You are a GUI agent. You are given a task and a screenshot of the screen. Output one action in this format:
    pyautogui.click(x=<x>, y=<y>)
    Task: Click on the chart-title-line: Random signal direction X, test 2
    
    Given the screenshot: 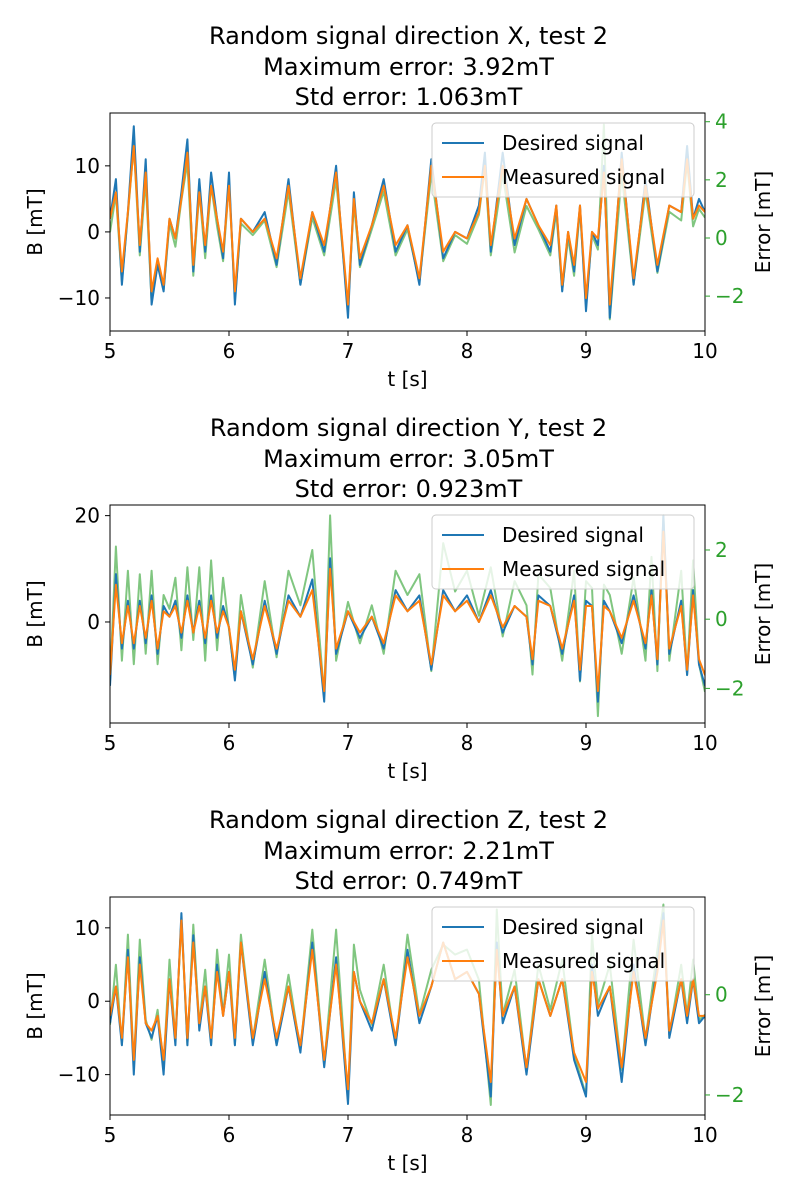 What is the action you would take?
    pyautogui.click(x=408, y=36)
    